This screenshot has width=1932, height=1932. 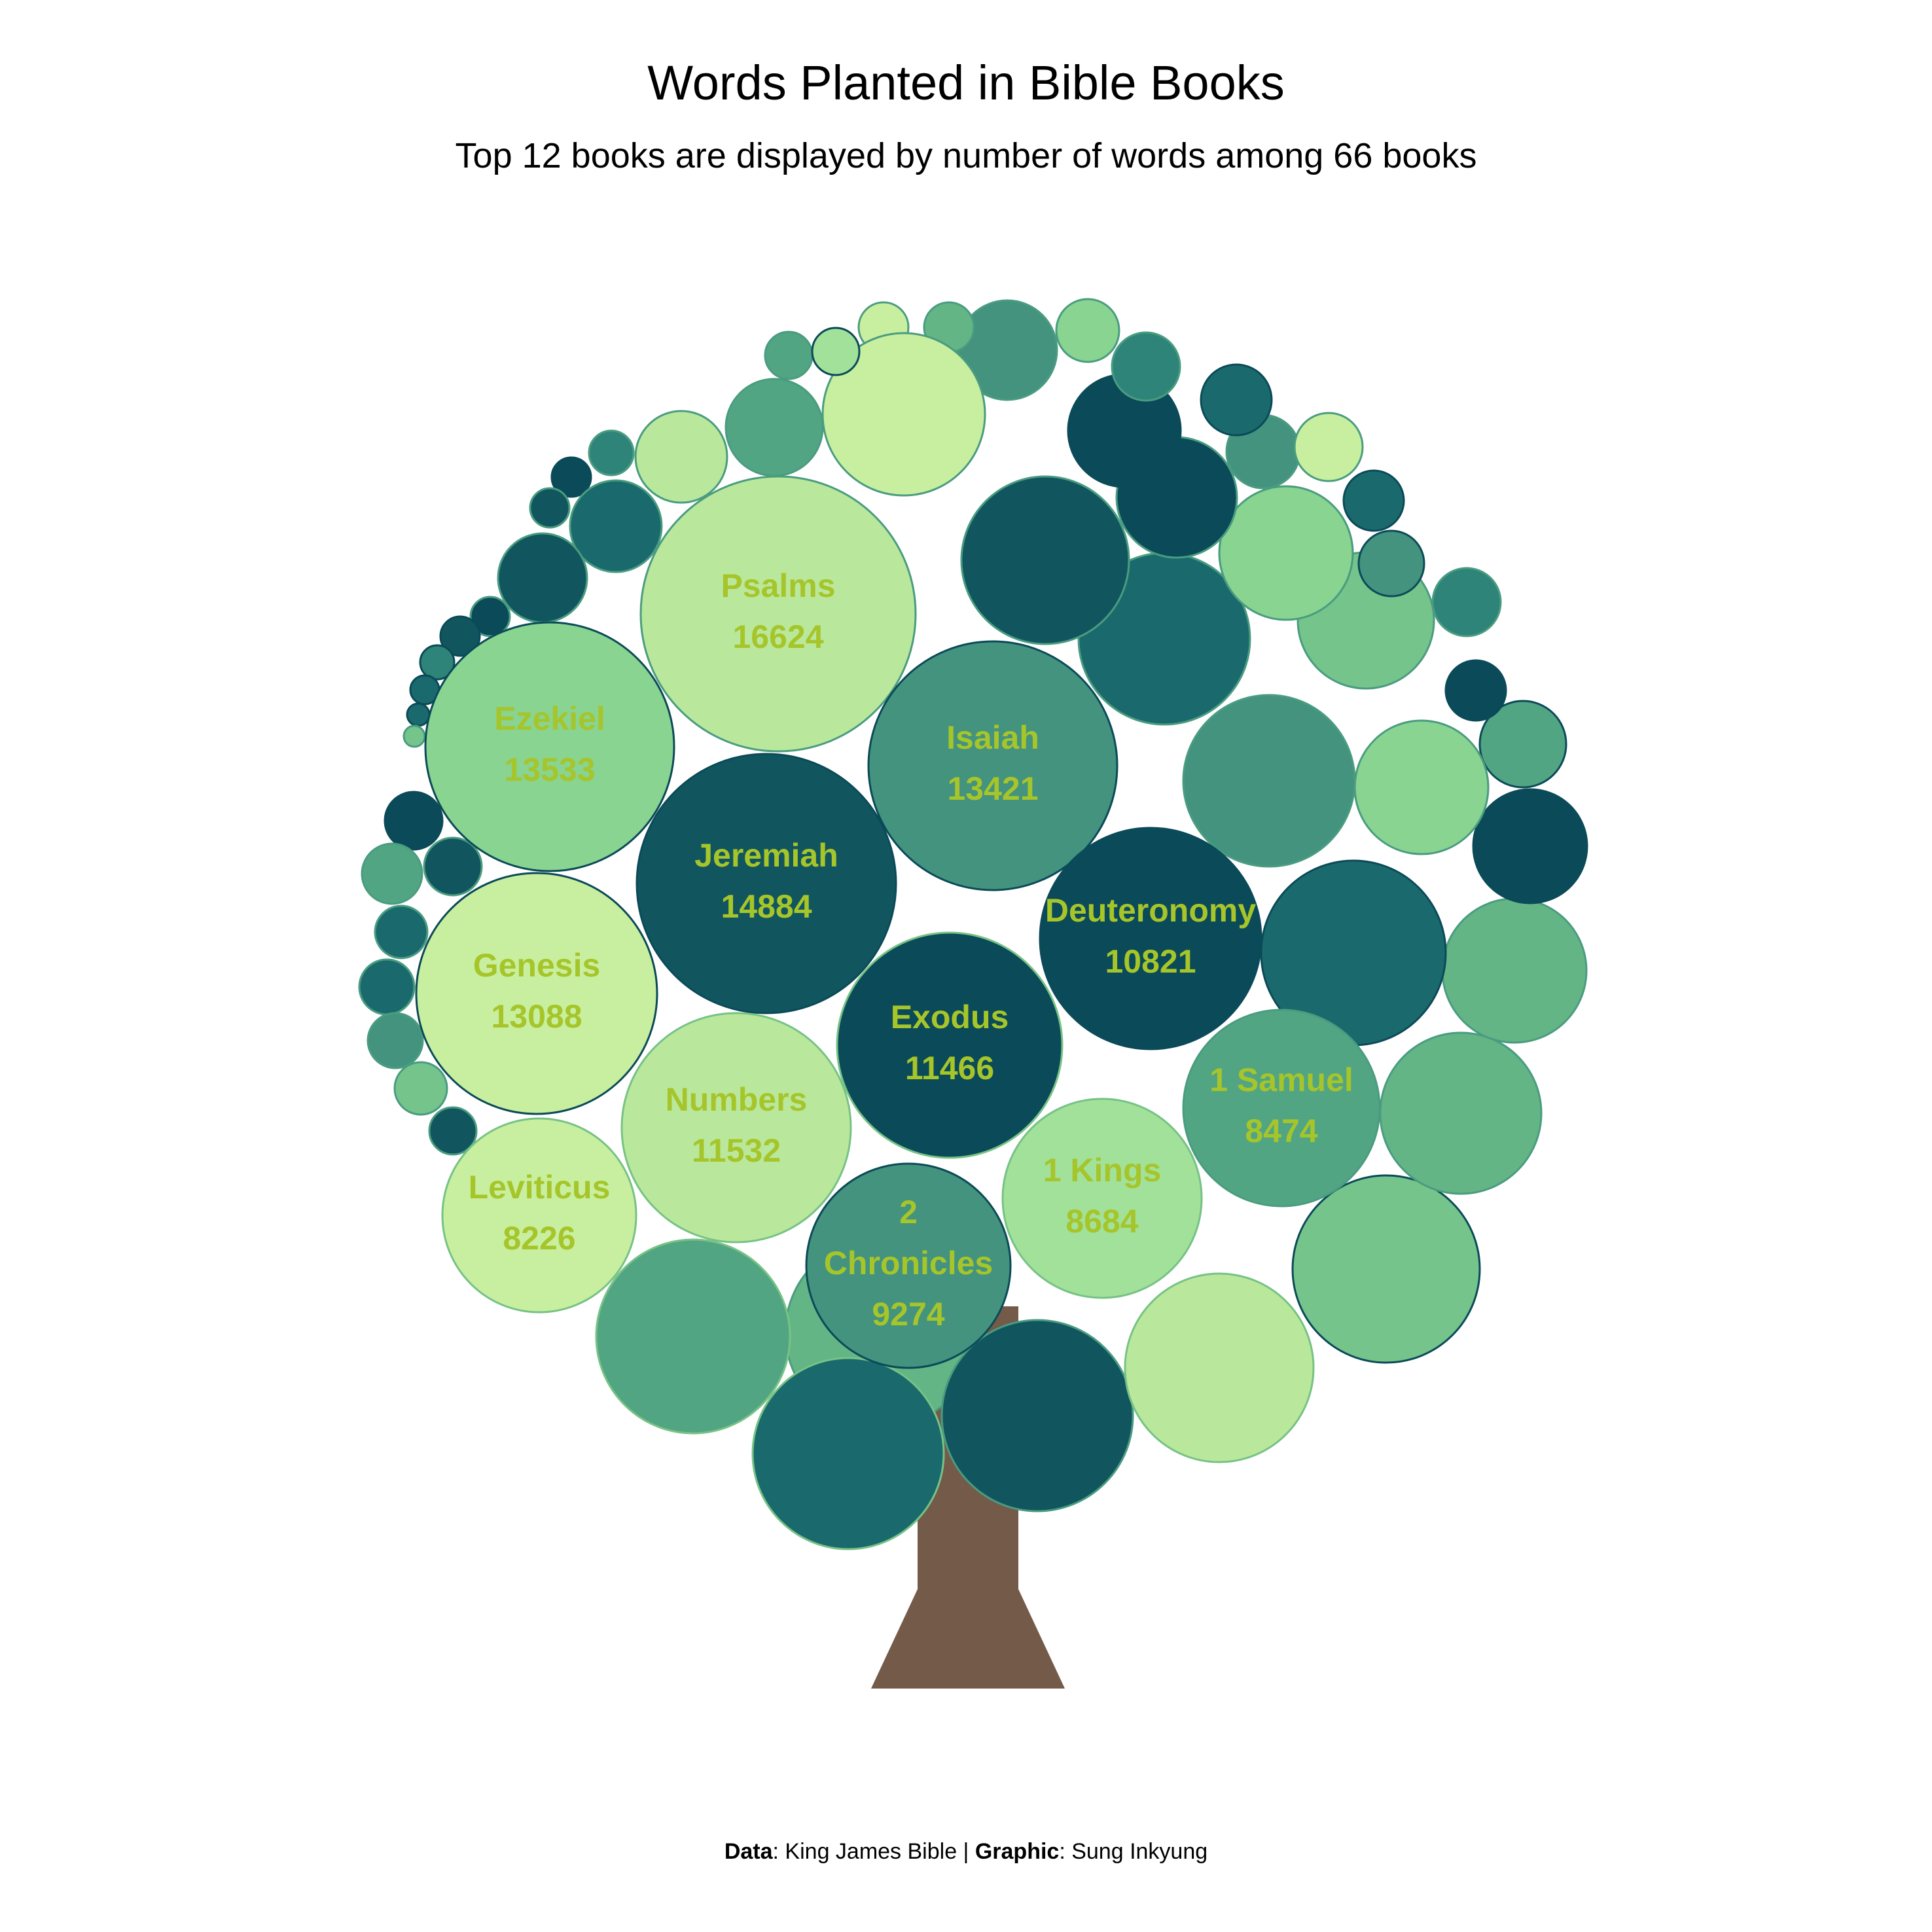 I want to click on book-name-label: Deuteronomy, so click(x=1150, y=910).